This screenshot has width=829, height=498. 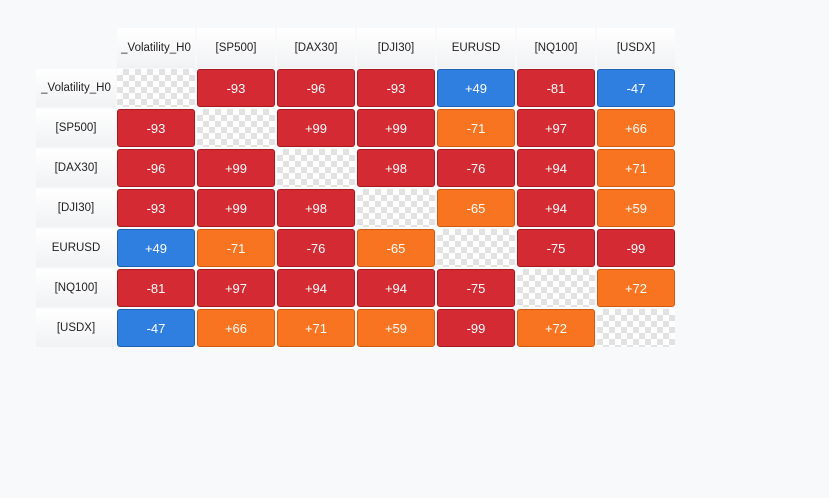 What do you see at coordinates (156, 48) in the screenshot?
I see `column-header: _Volatility_H0` at bounding box center [156, 48].